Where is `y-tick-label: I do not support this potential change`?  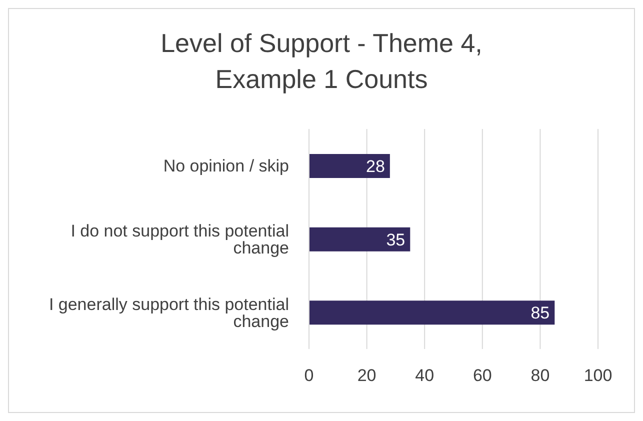
y-tick-label: I do not support this potential change is located at coordinates (179, 240).